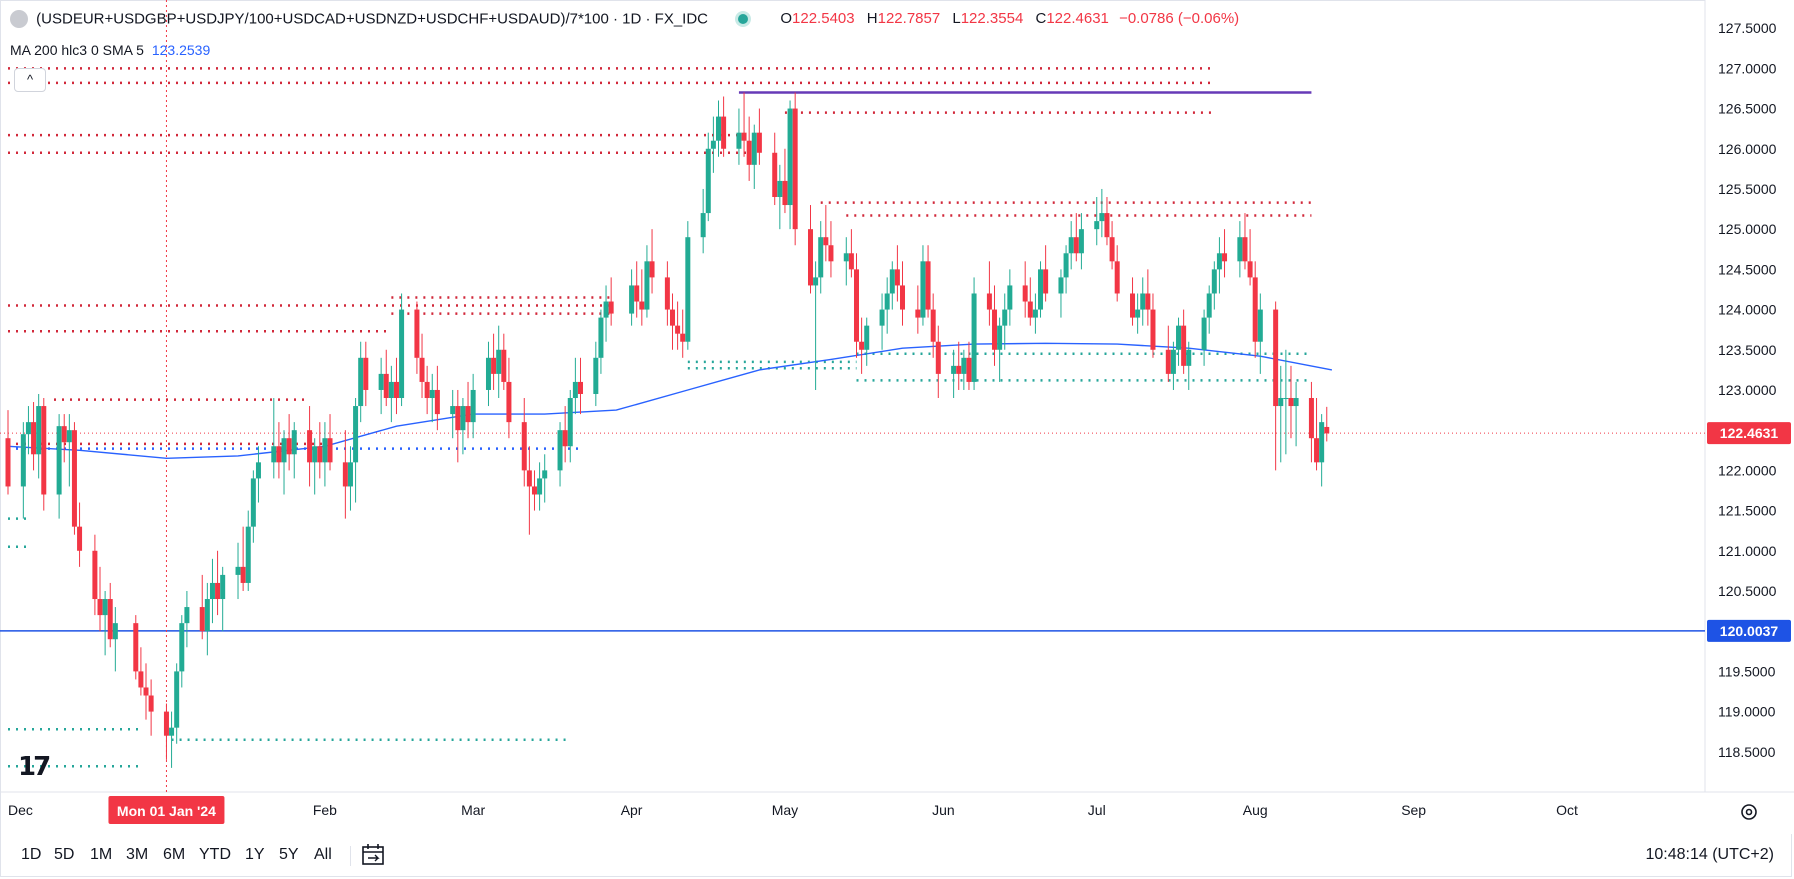 The image size is (1794, 879). What do you see at coordinates (992, 18) in the screenshot?
I see `low-value: 122.3554` at bounding box center [992, 18].